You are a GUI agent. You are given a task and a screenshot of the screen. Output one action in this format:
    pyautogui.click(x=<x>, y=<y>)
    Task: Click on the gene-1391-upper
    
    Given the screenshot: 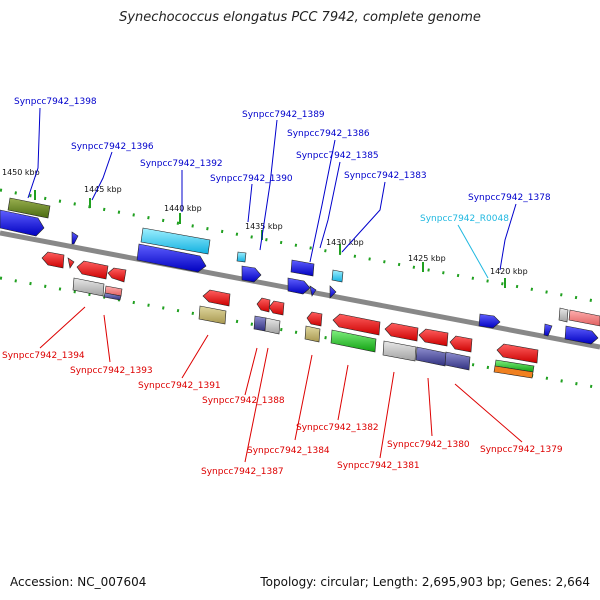 What is the action you would take?
    pyautogui.click(x=171, y=258)
    